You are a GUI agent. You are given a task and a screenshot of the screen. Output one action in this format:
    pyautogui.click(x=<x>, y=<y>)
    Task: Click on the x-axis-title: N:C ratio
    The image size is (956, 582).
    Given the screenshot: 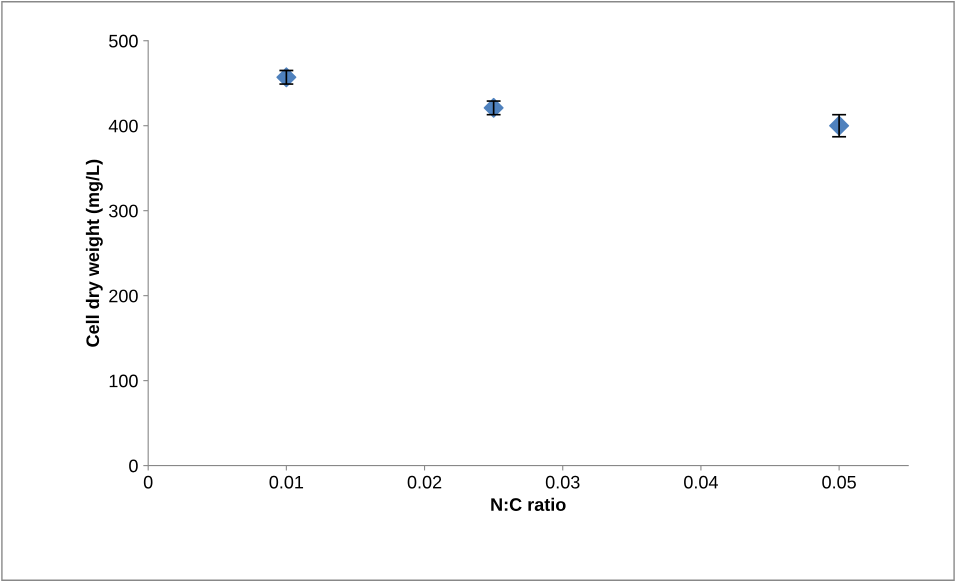 What is the action you would take?
    pyautogui.click(x=528, y=504)
    